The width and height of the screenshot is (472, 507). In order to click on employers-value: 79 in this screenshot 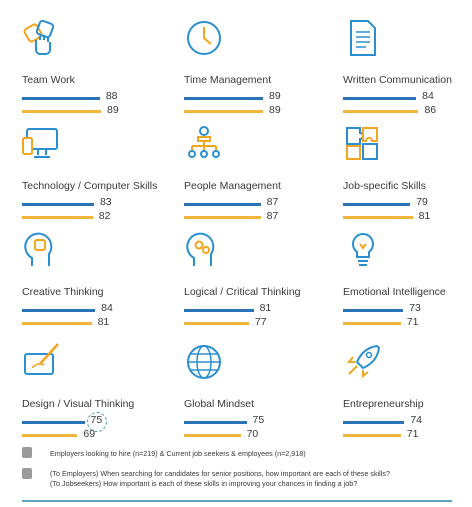, I will do `click(422, 202)`.